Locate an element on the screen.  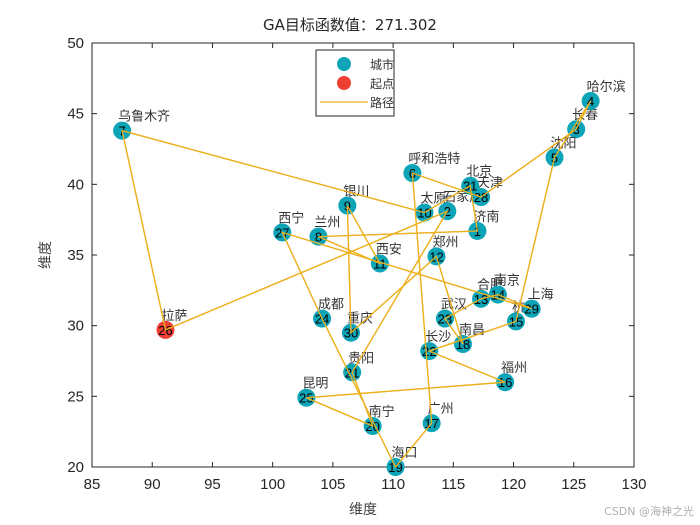
city-name: 成都 is located at coordinates (331, 305).